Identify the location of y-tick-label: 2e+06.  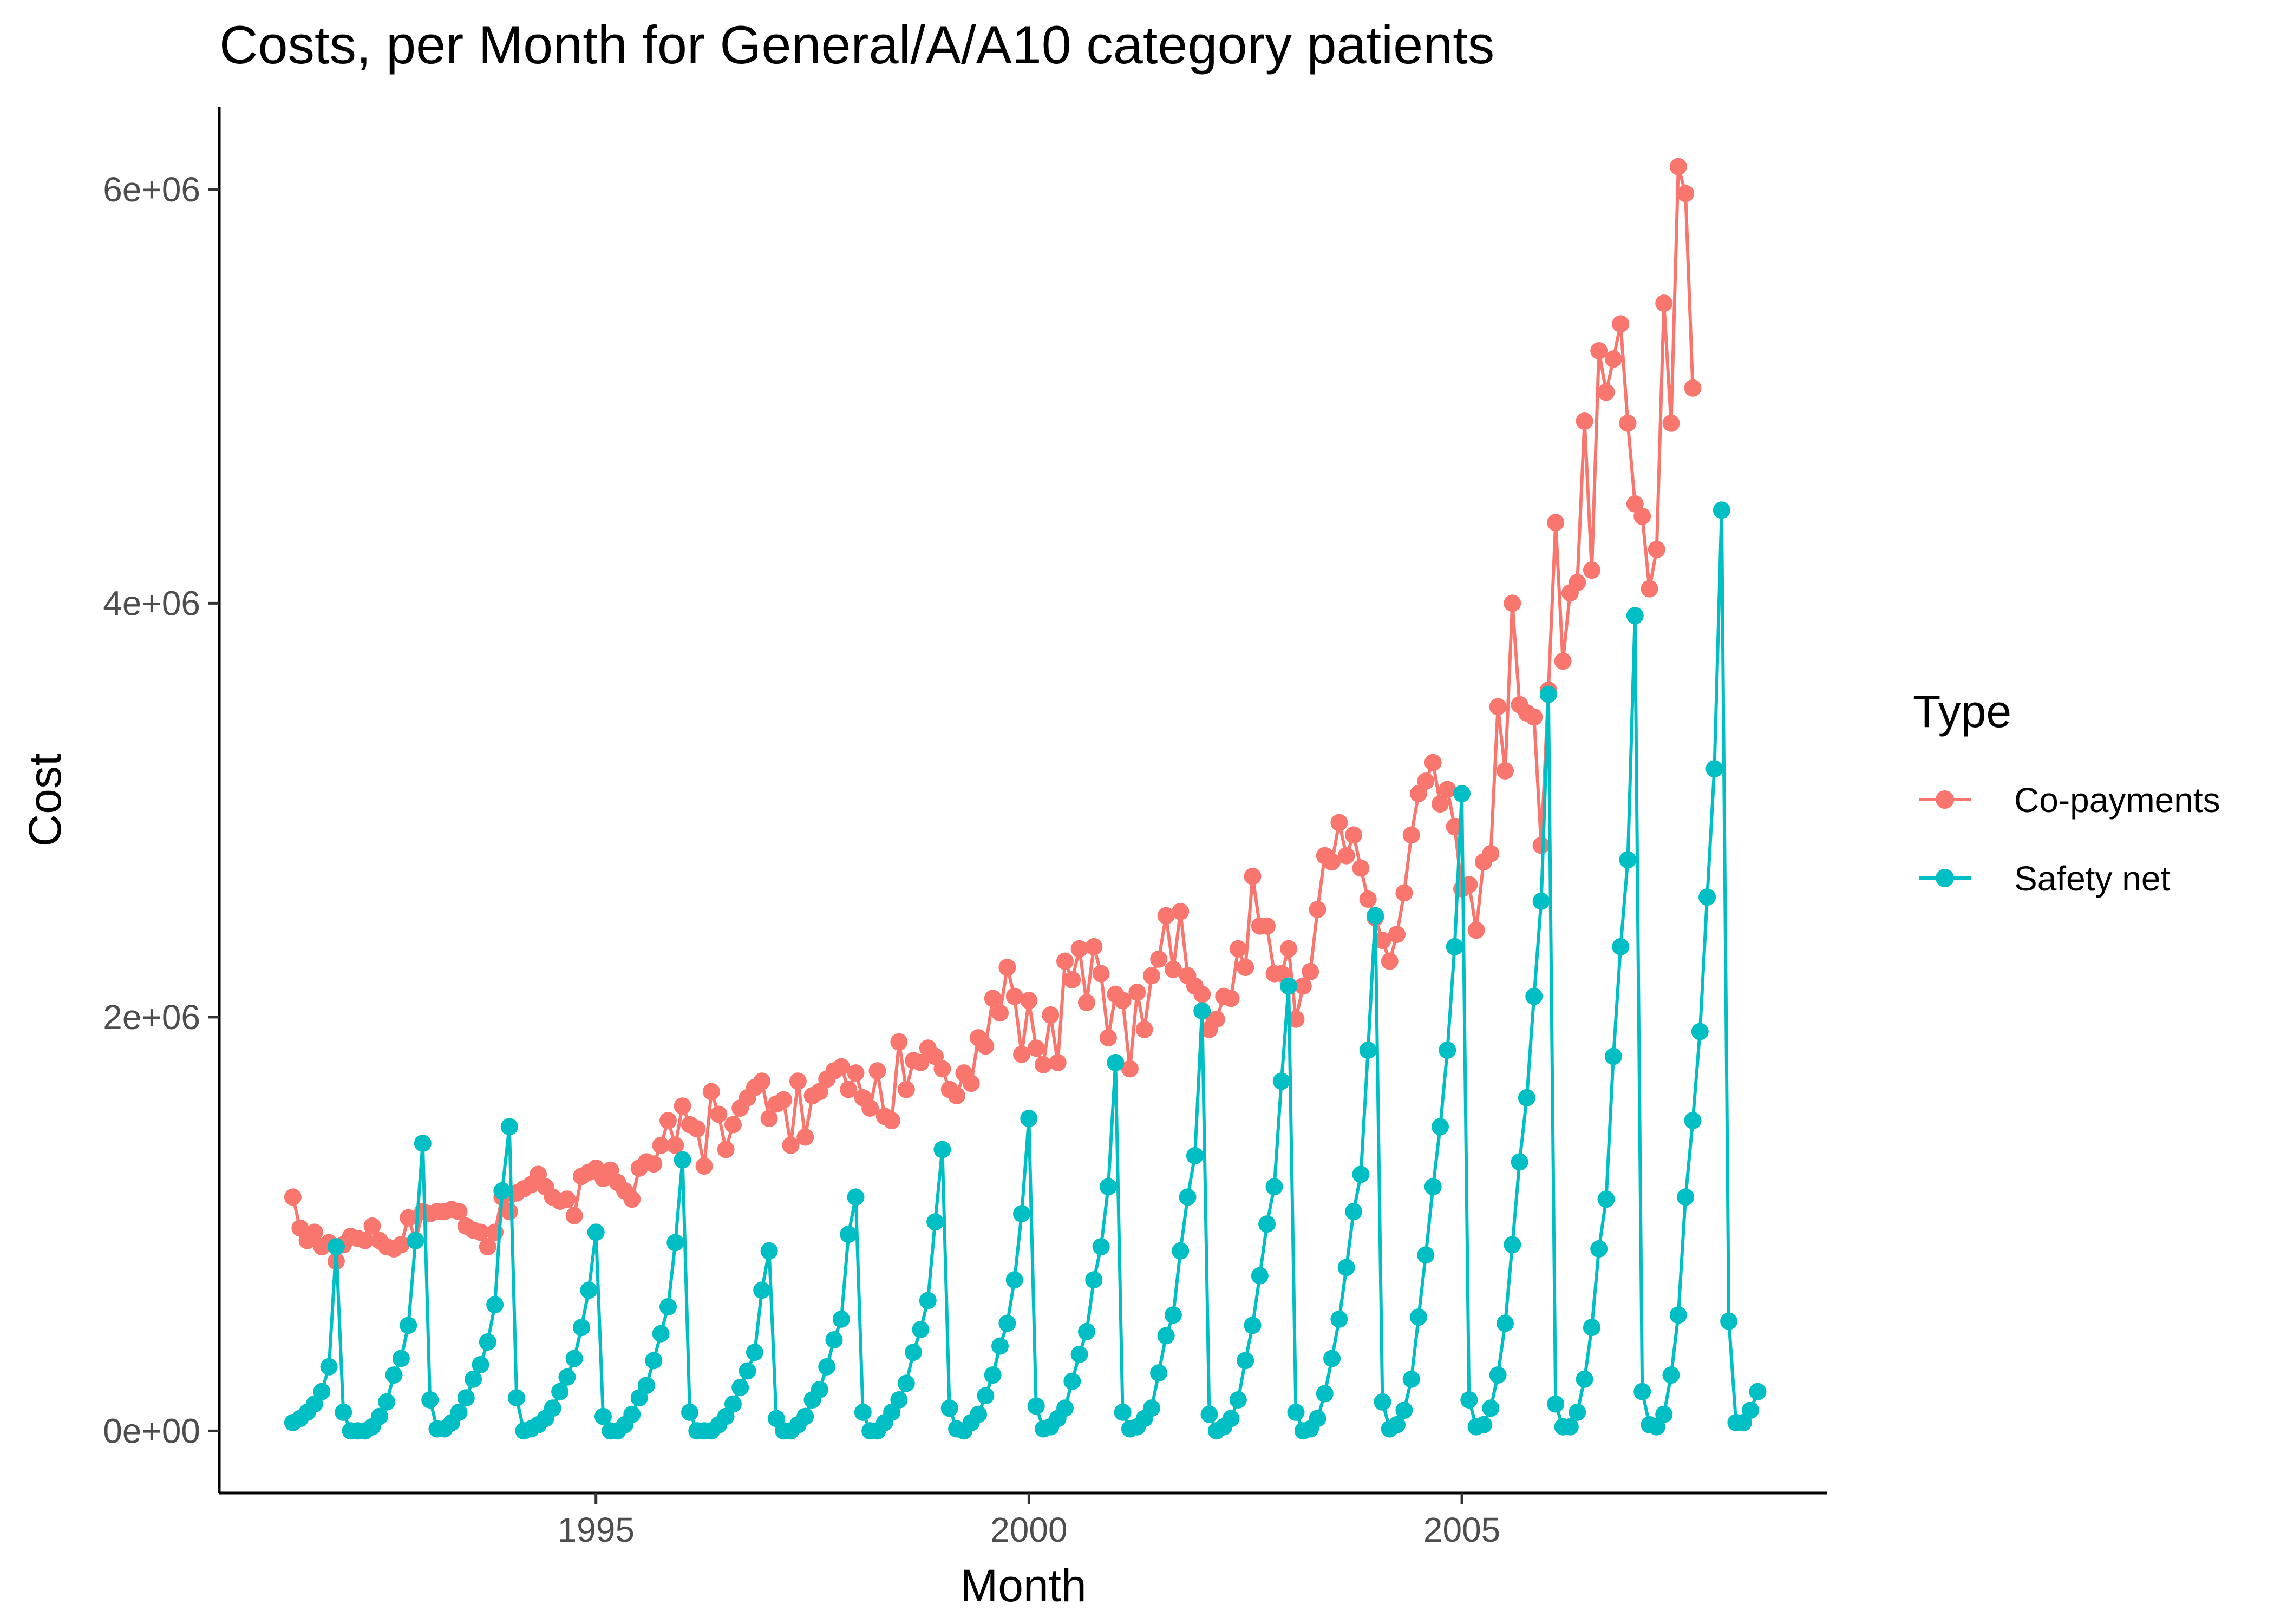
(151, 1017).